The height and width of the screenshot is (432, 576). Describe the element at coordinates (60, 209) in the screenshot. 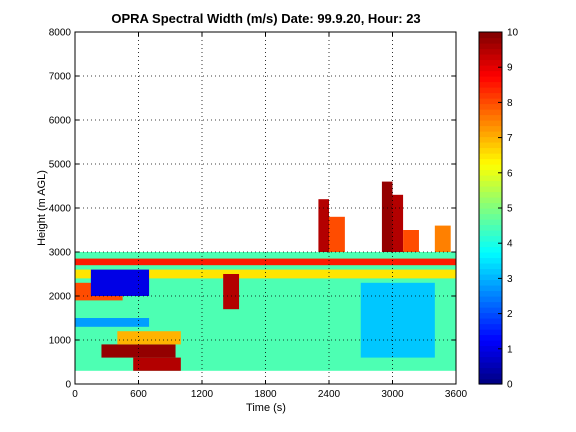

I see `y-tick-label: 4000` at that location.